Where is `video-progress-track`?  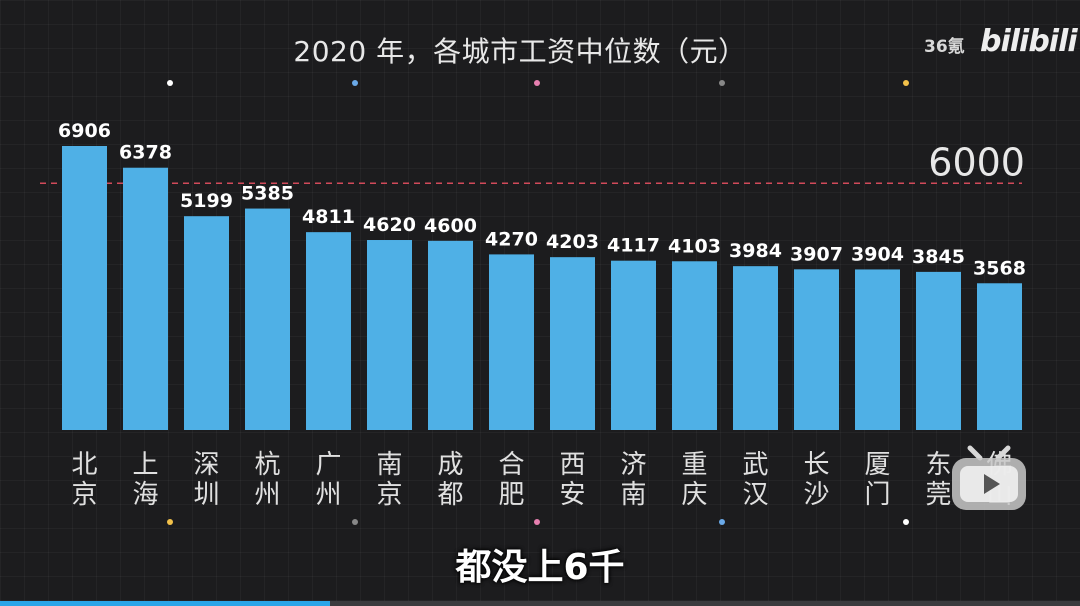 video-progress-track is located at coordinates (540, 603).